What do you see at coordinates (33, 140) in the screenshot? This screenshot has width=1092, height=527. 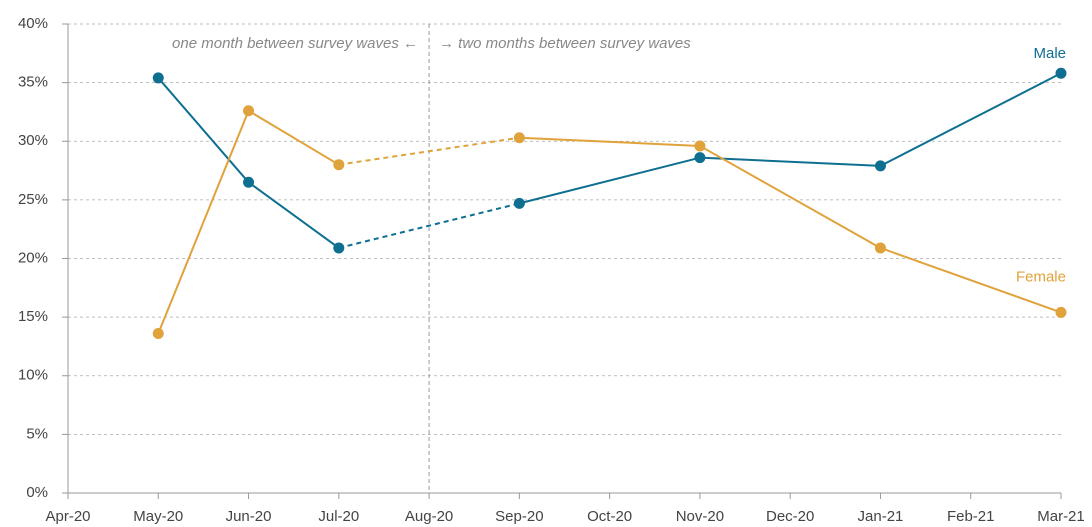 I see `y-tick-label: 30%` at bounding box center [33, 140].